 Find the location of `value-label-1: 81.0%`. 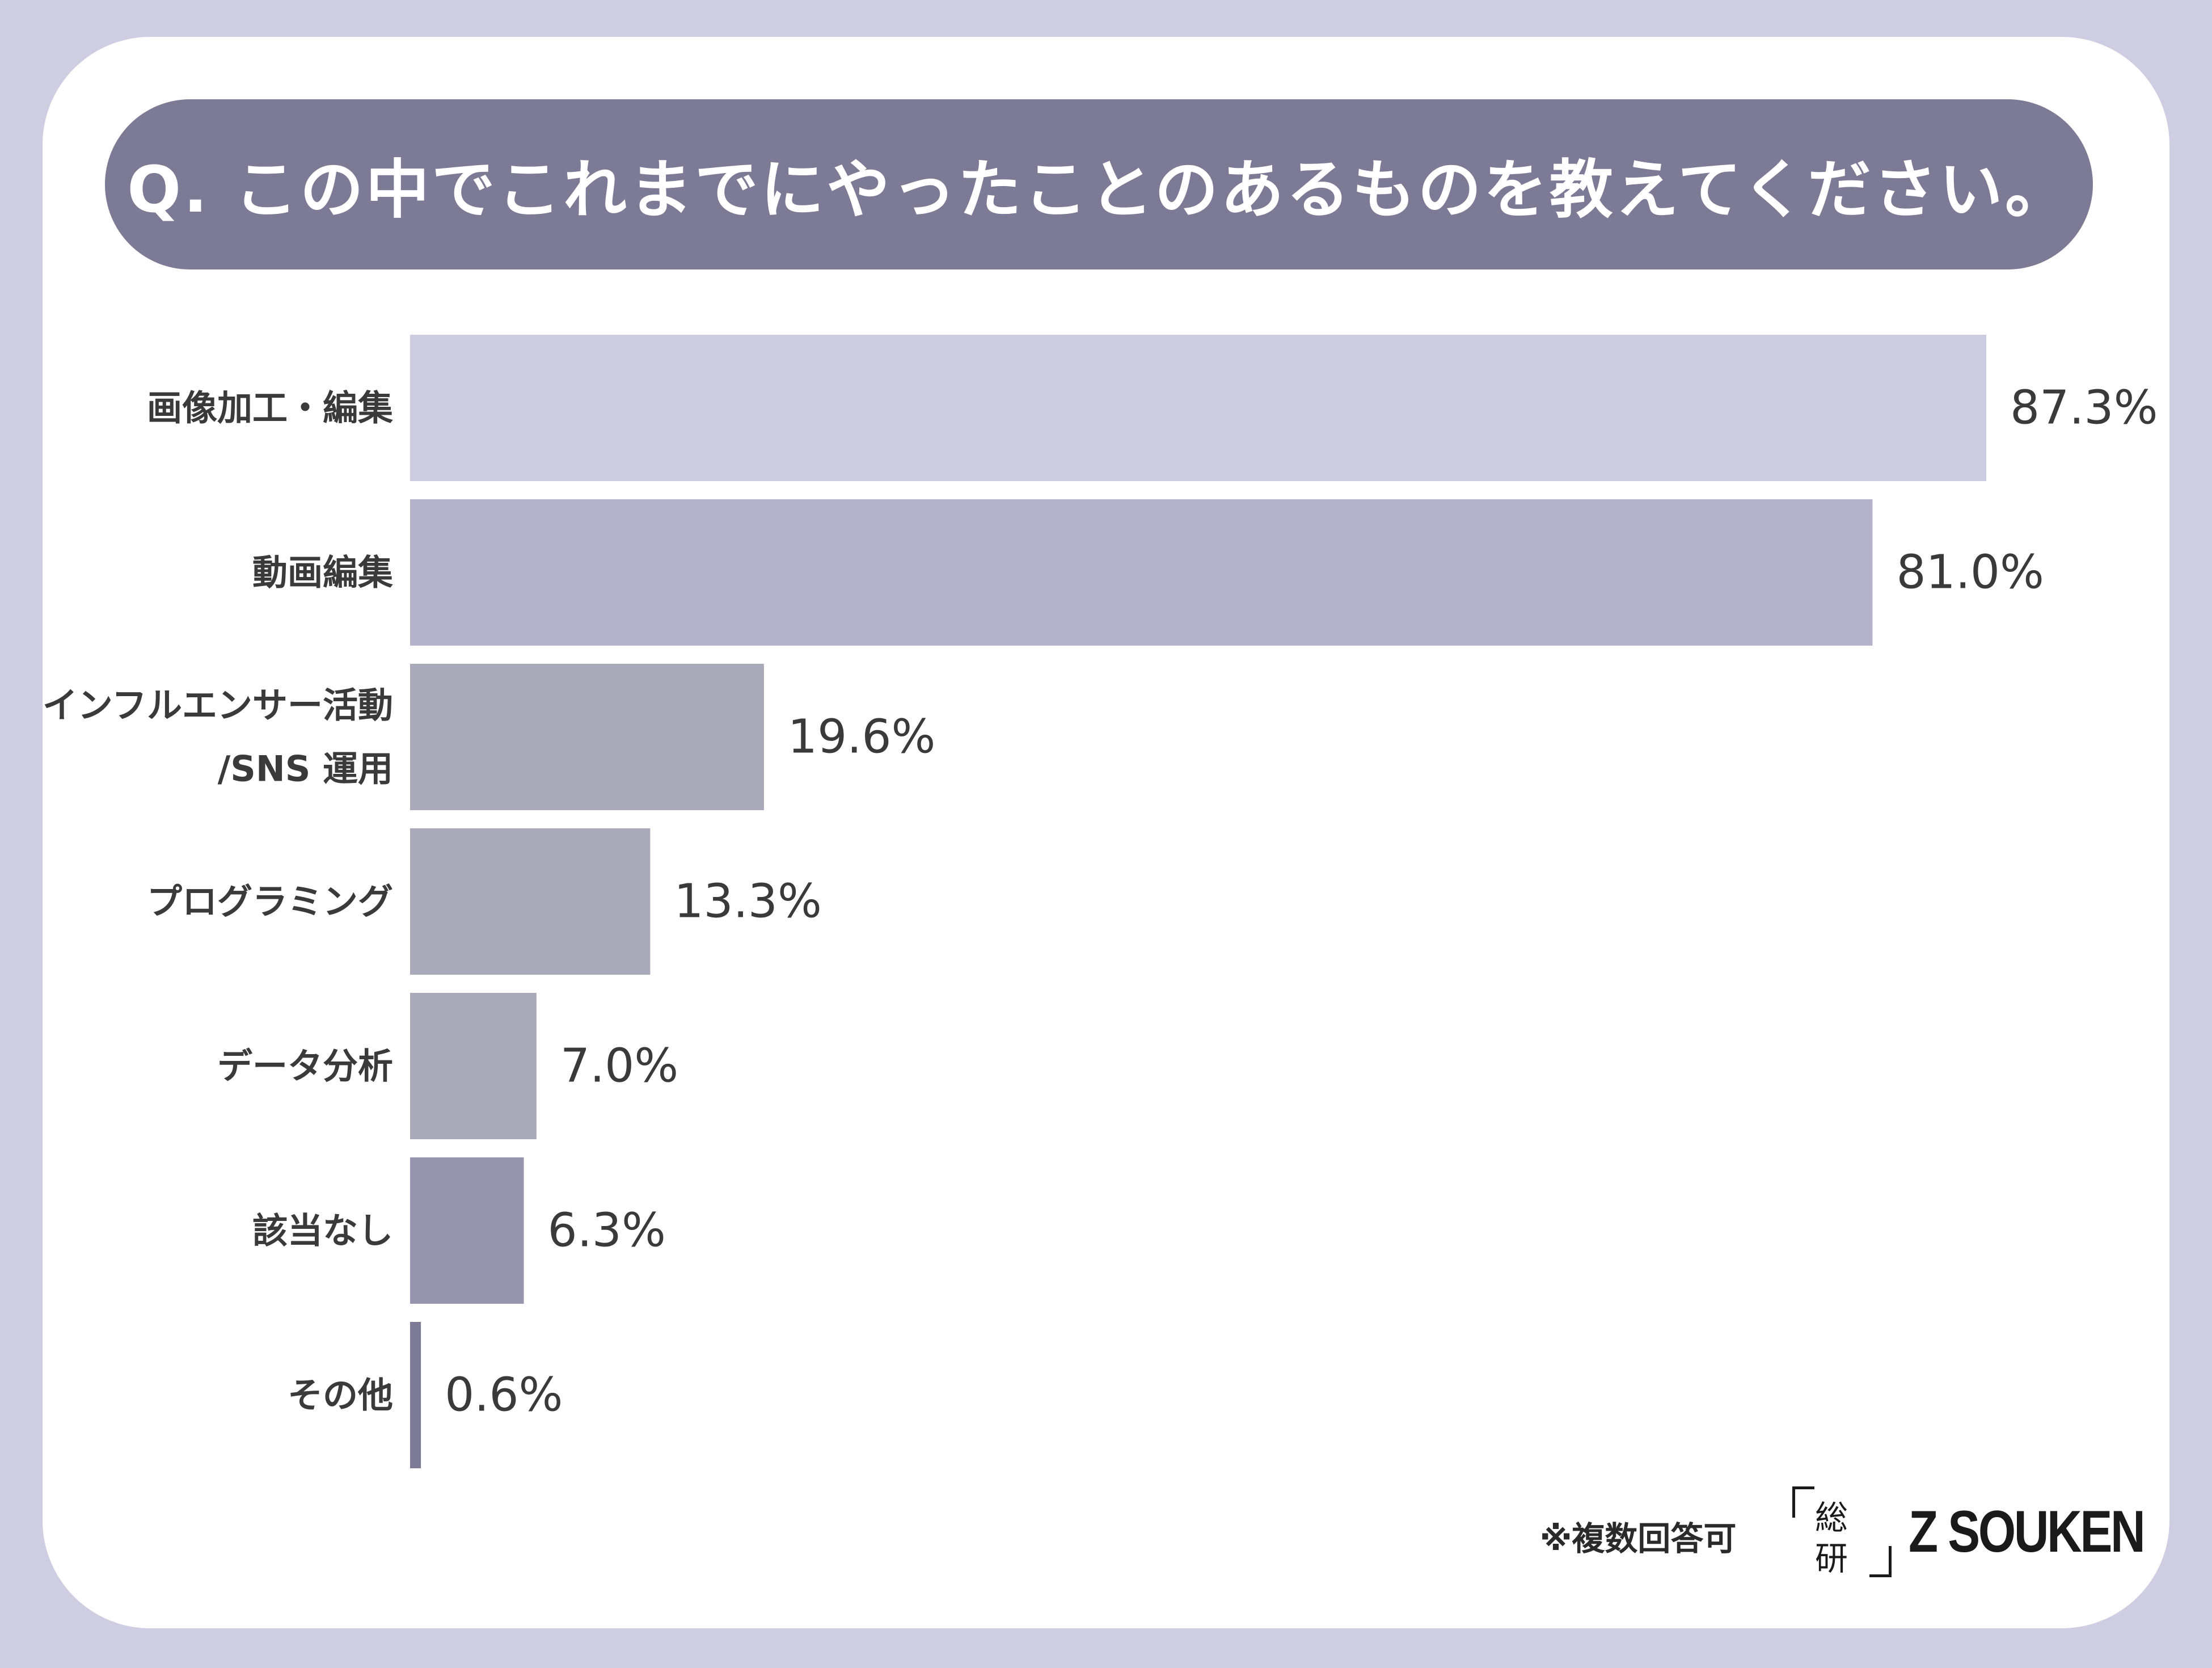

value-label-1: 81.0% is located at coordinates (1970, 573).